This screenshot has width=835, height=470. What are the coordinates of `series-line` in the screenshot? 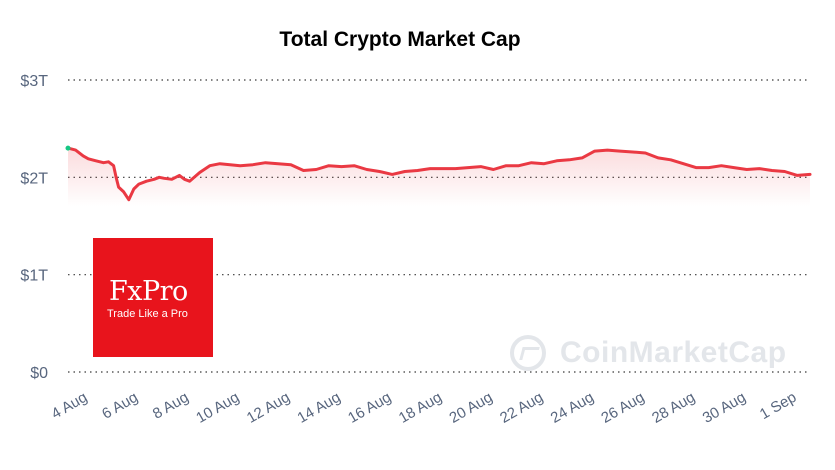 It's located at (439, 174).